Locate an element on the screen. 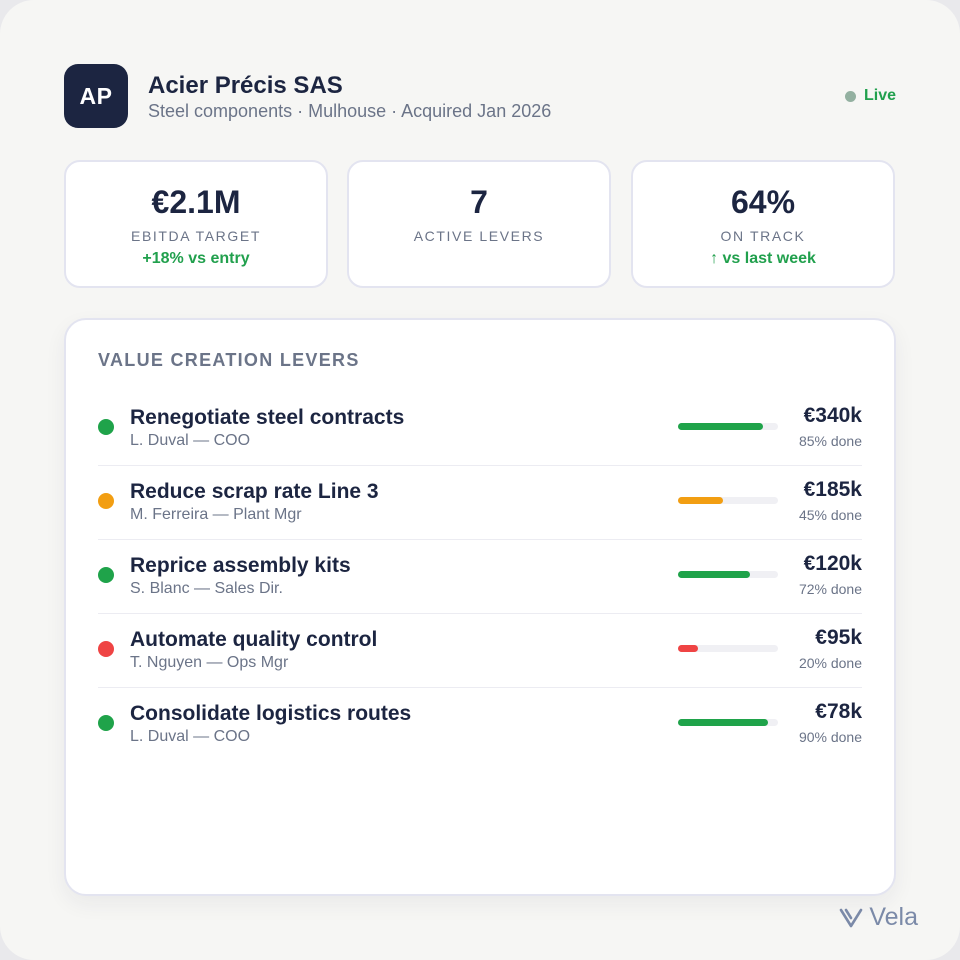 This screenshot has width=960, height=960. lever-amount: €120k is located at coordinates (832, 563).